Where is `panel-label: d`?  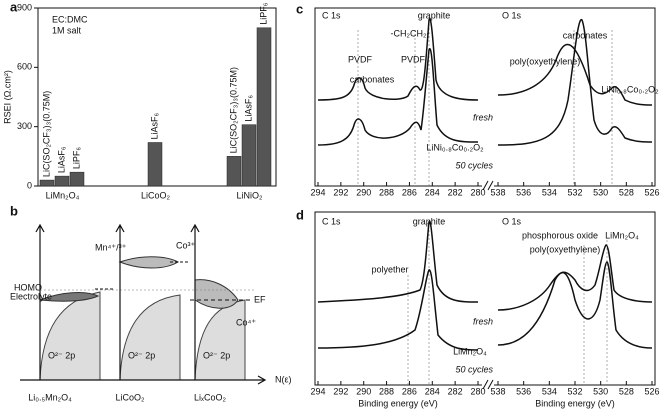 panel-label: d is located at coordinates (300, 214).